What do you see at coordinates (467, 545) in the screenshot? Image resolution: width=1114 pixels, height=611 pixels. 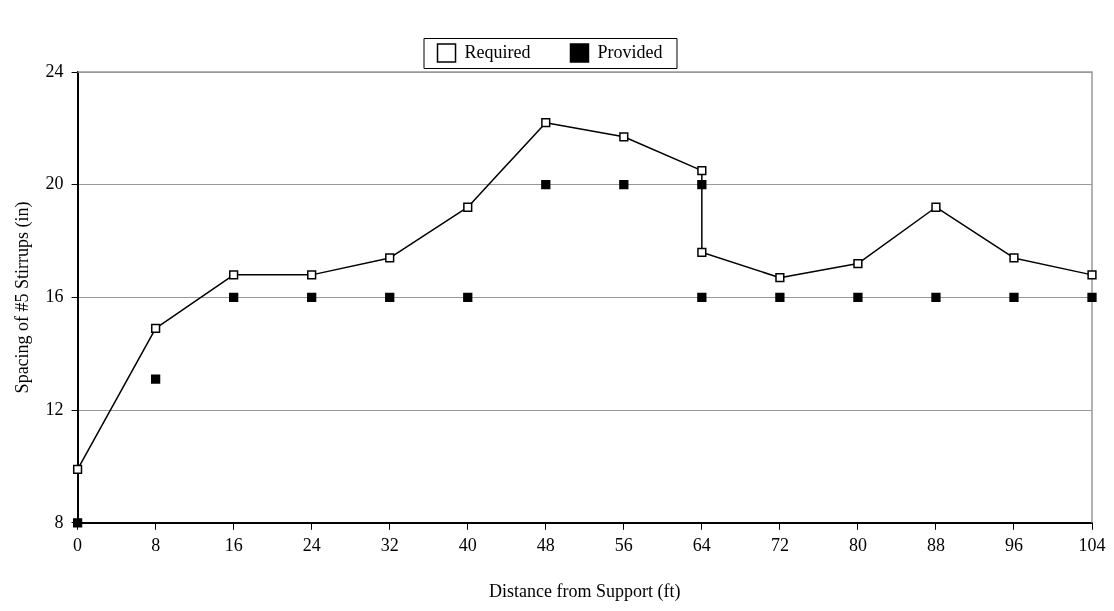 I see `x-tick-label: 40` at bounding box center [467, 545].